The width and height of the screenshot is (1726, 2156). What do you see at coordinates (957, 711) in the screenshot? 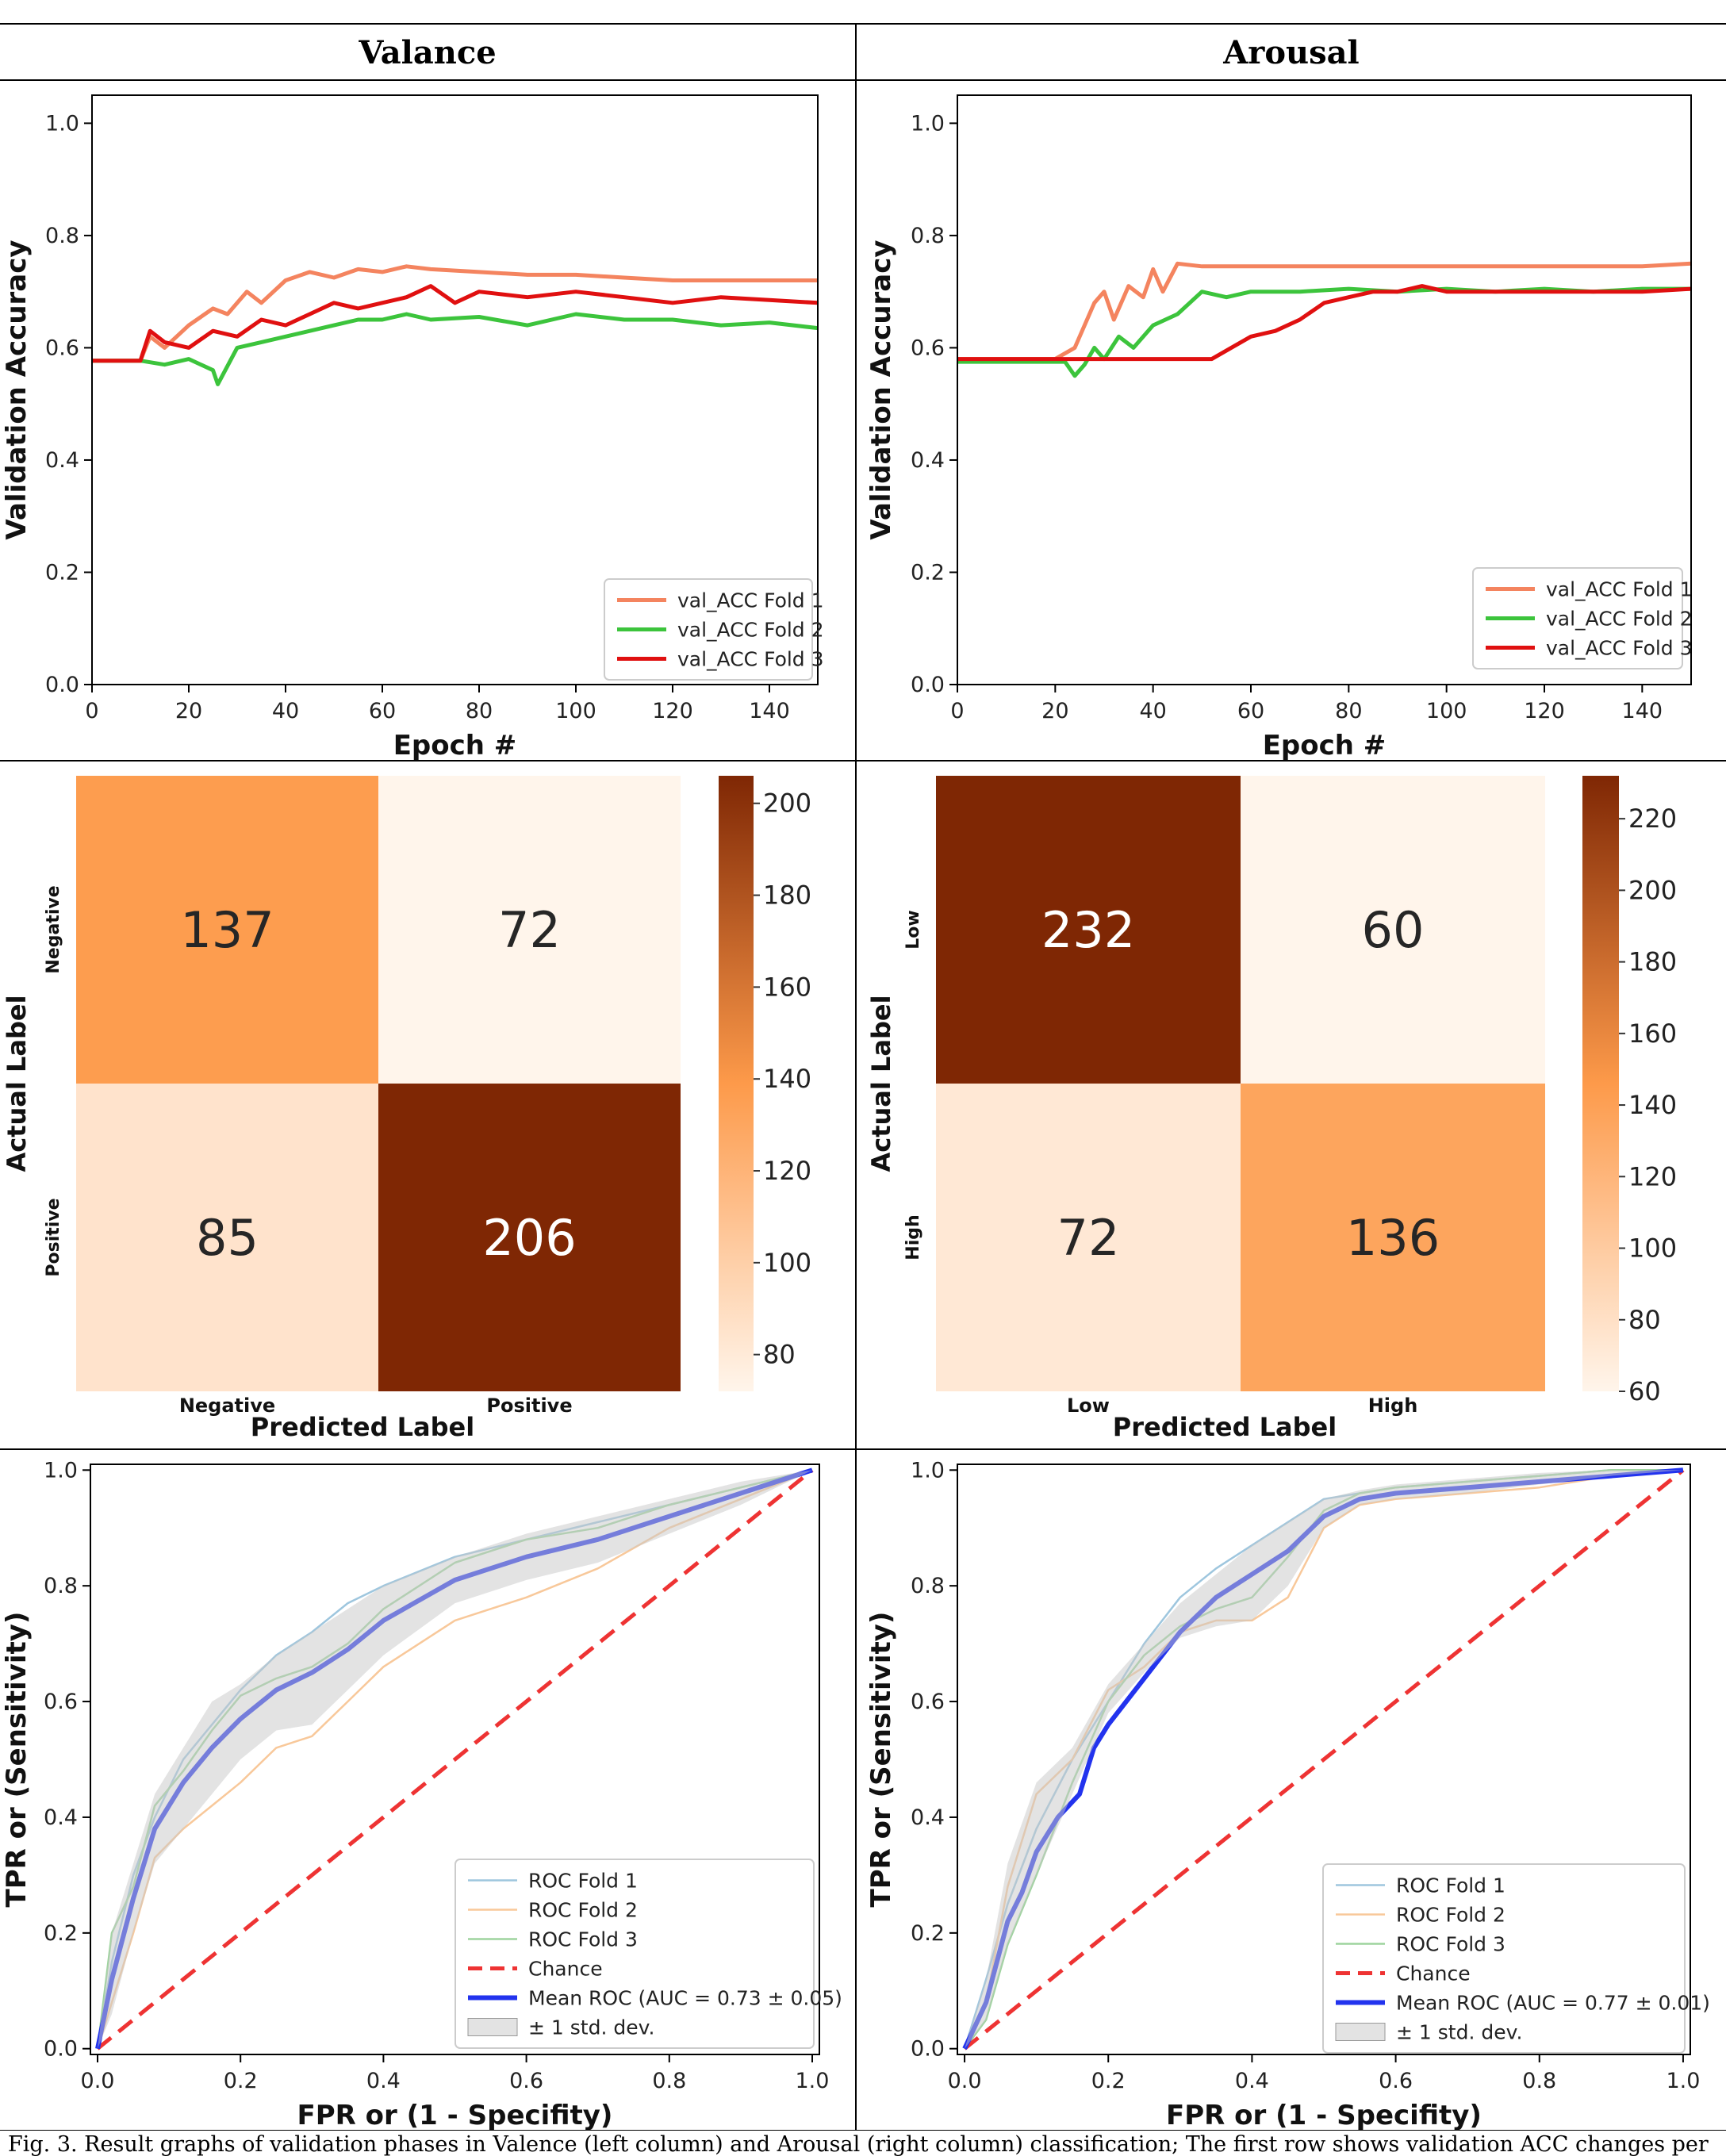
I see `x-tick-label: 0` at bounding box center [957, 711].